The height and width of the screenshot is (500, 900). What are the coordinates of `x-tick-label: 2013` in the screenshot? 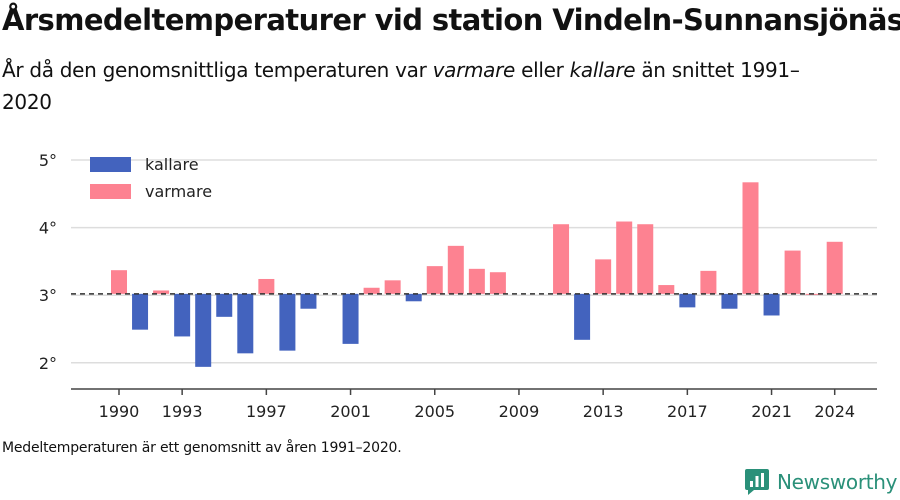 It's located at (603, 411).